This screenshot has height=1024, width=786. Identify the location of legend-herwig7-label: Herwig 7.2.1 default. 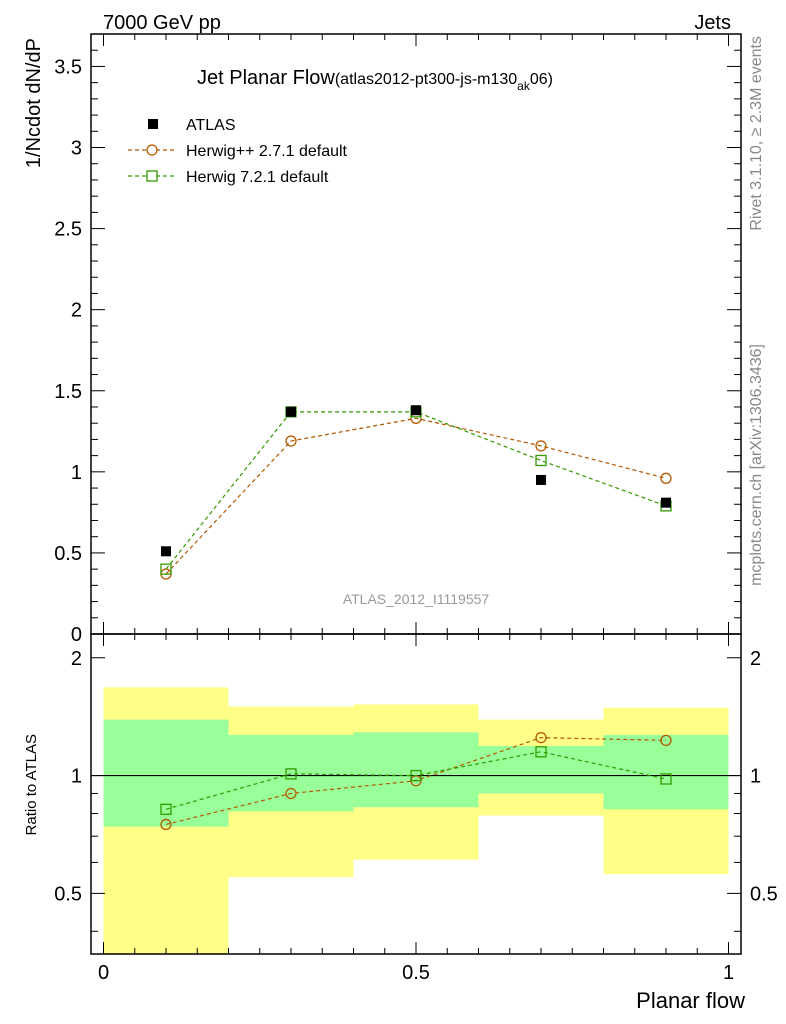
(257, 177).